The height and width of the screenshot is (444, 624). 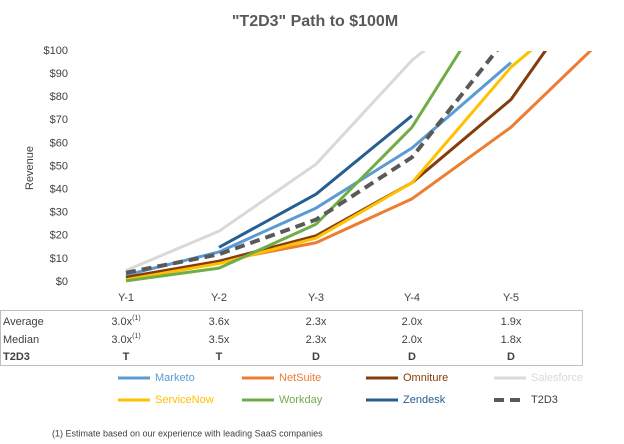 What do you see at coordinates (59, 213) in the screenshot?
I see `y-tick-label: $30` at bounding box center [59, 213].